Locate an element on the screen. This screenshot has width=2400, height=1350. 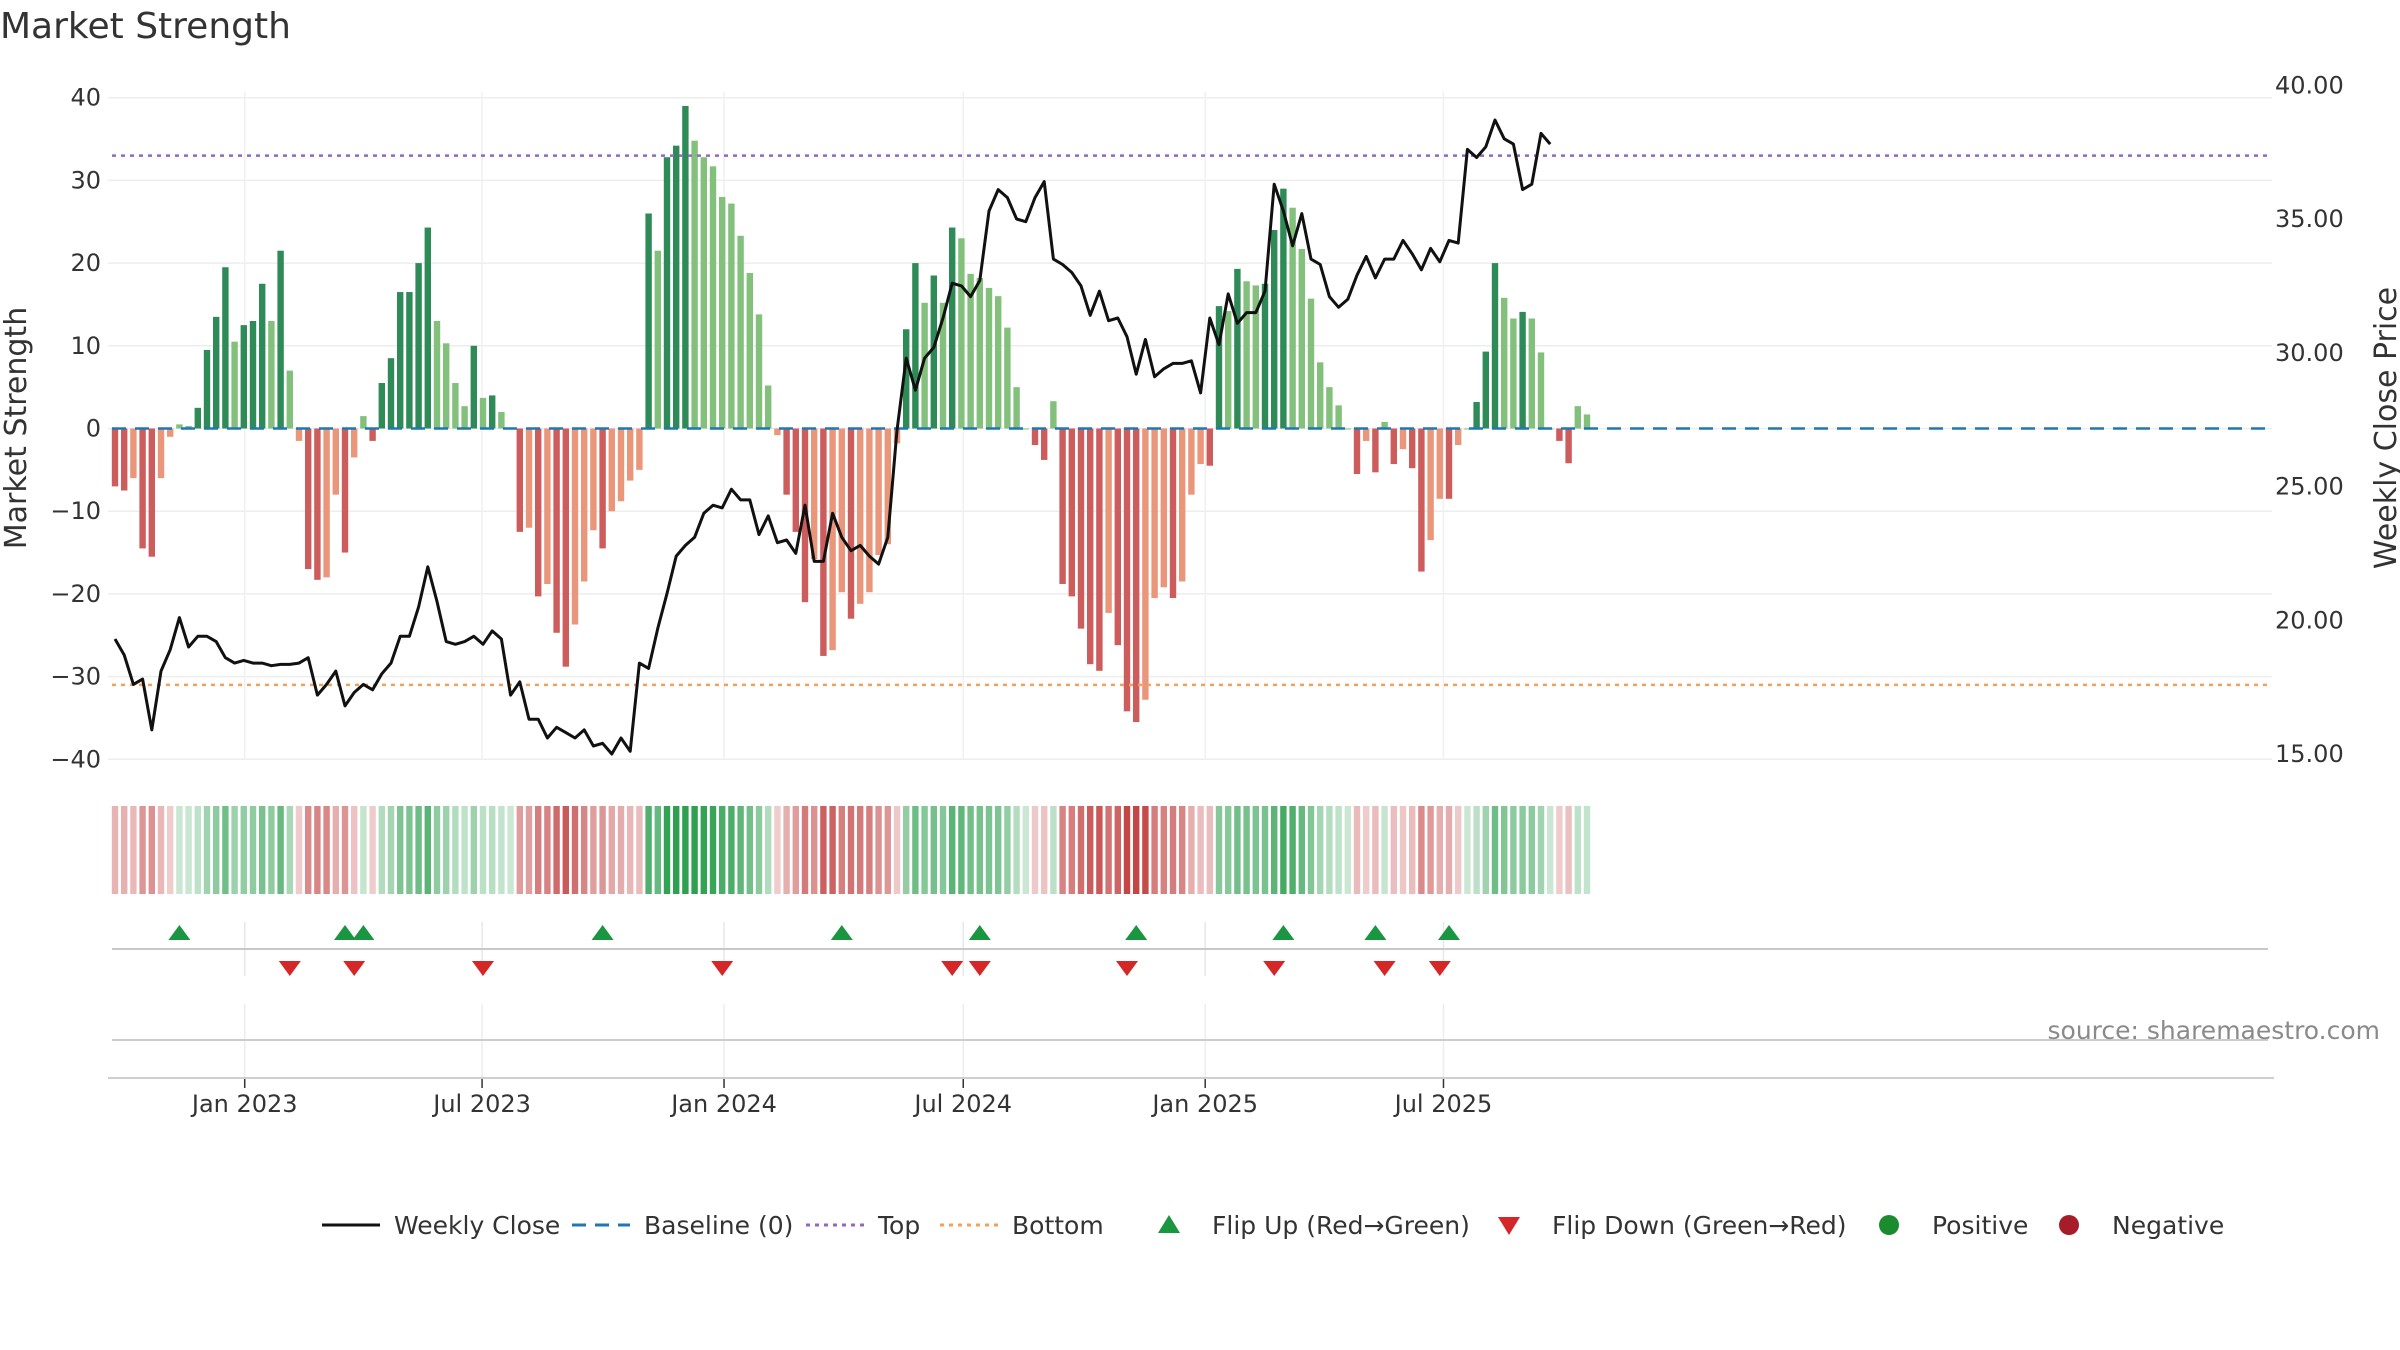
y-left-tick-label: −20 is located at coordinates (75, 594).